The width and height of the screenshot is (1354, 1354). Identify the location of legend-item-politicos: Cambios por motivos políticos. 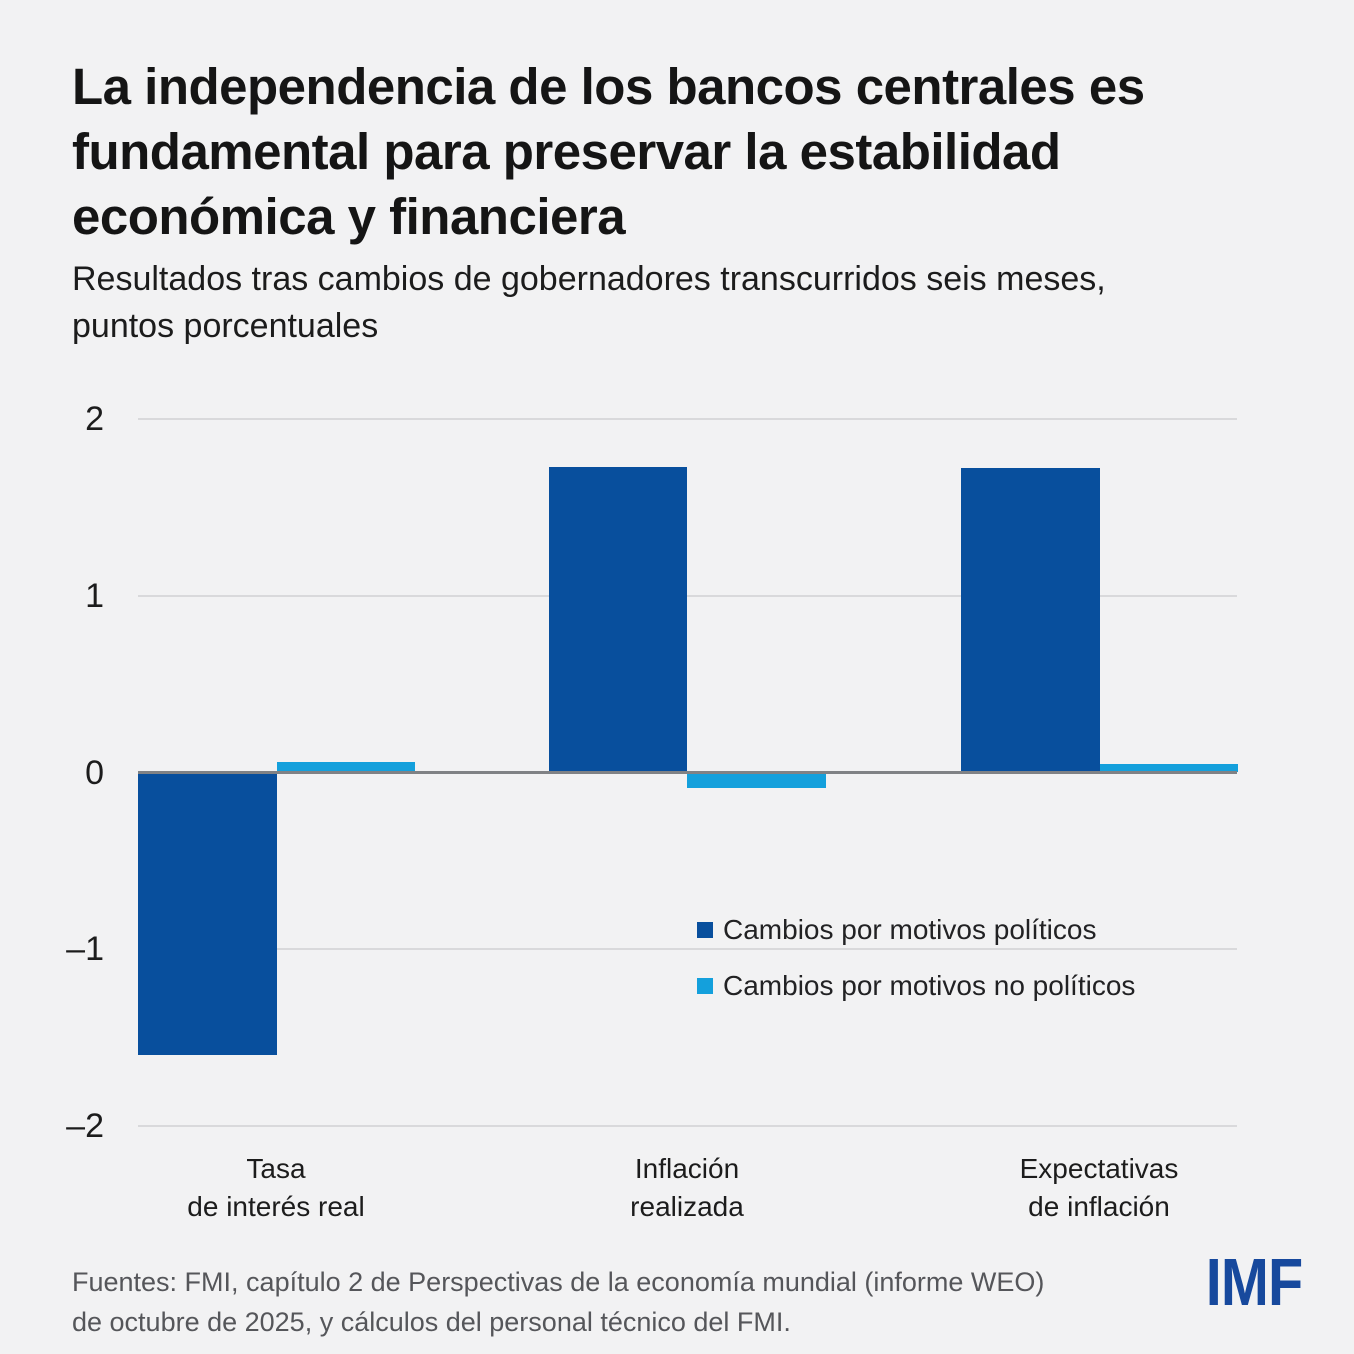
(896, 930).